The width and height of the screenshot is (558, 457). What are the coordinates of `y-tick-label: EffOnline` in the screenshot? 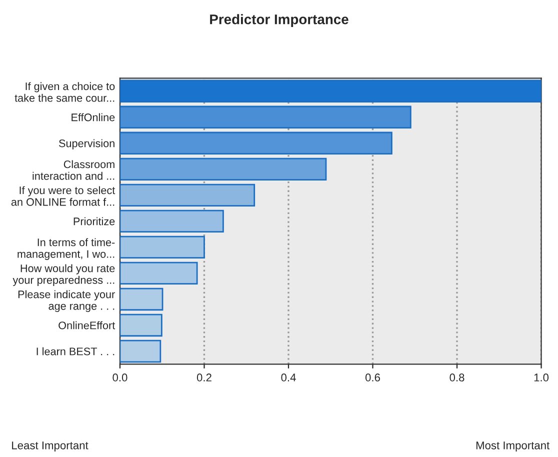 It's located at (93, 117).